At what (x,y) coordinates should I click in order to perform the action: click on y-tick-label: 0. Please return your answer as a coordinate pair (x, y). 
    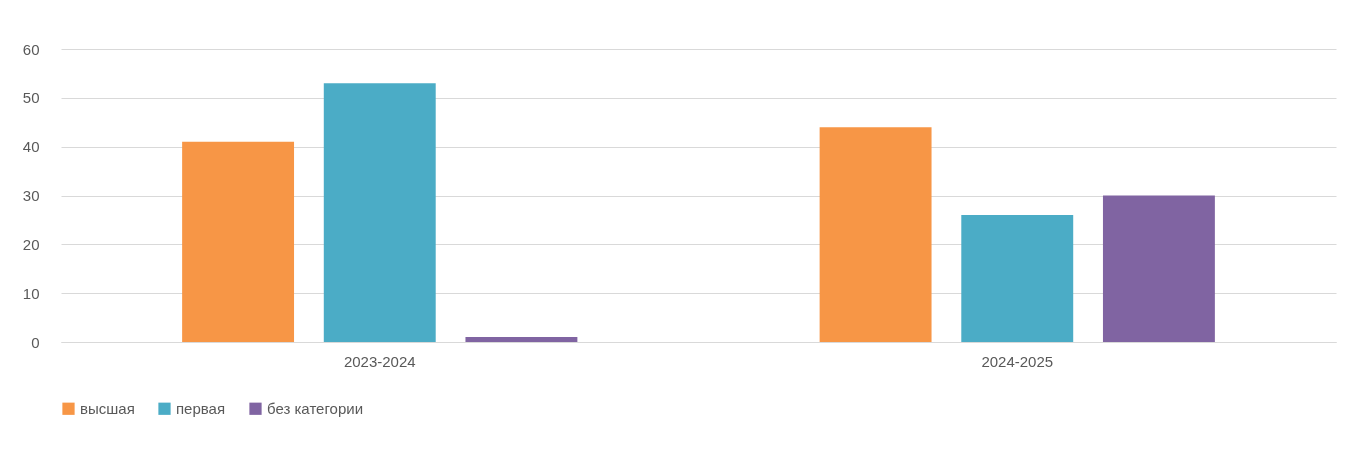
    Looking at the image, I should click on (35, 342).